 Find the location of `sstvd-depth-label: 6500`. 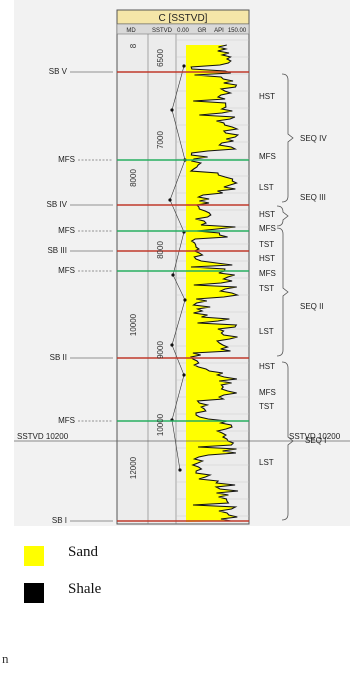

sstvd-depth-label: 6500 is located at coordinates (160, 58).